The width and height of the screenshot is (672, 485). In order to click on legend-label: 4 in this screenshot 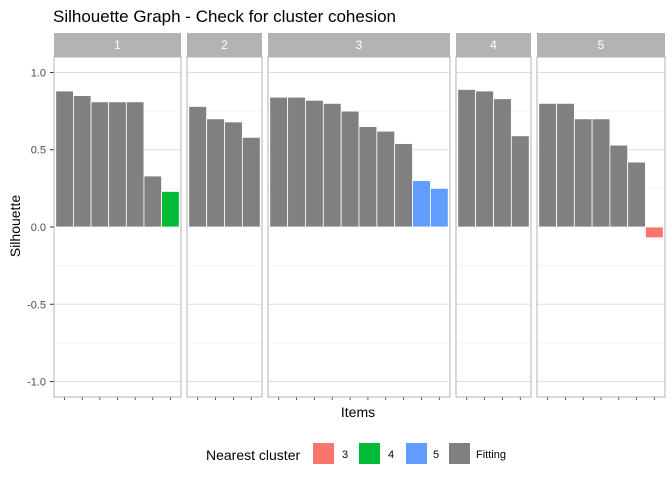, I will do `click(391, 455)`.